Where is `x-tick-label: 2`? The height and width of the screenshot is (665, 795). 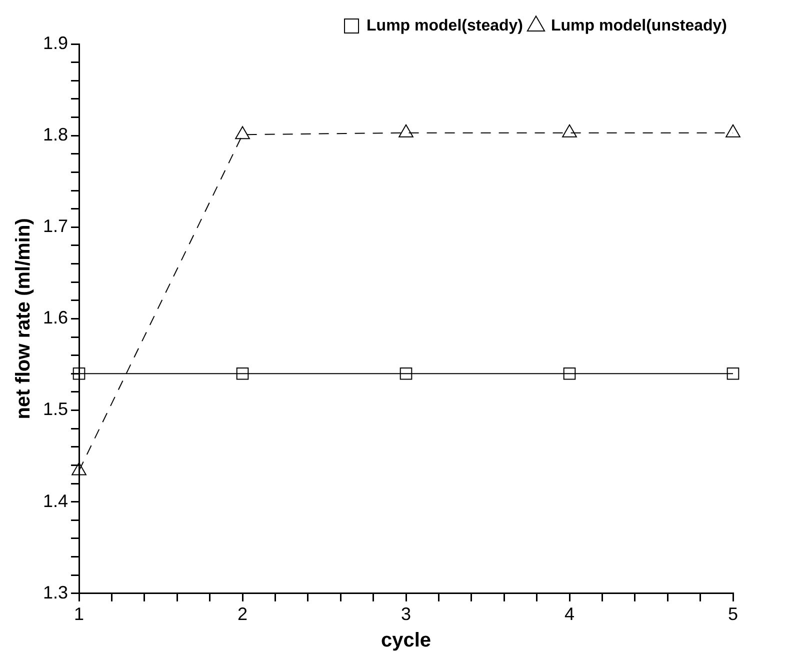
x-tick-label: 2 is located at coordinates (243, 614).